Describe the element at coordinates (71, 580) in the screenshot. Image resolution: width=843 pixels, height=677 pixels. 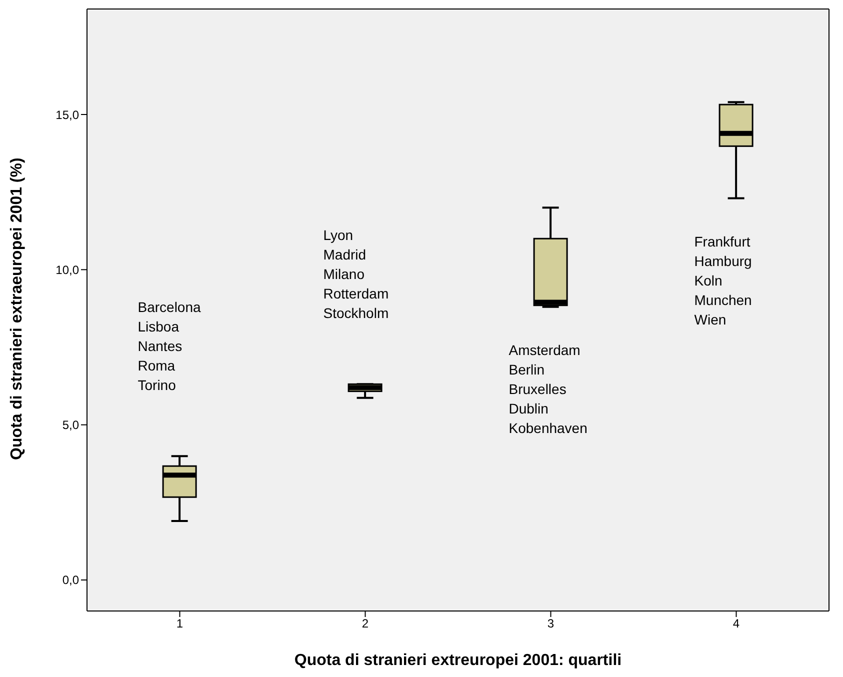
I see `y-tick-label: 0,0` at that location.